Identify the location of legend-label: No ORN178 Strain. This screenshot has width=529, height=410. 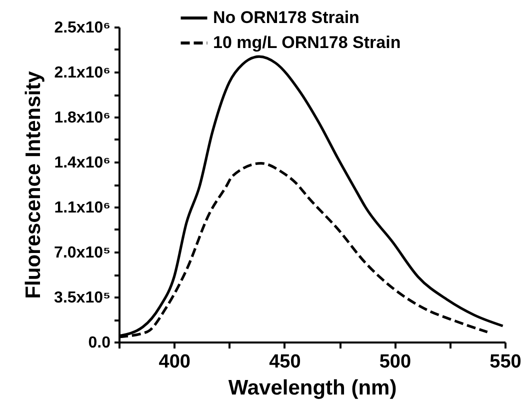
(286, 17).